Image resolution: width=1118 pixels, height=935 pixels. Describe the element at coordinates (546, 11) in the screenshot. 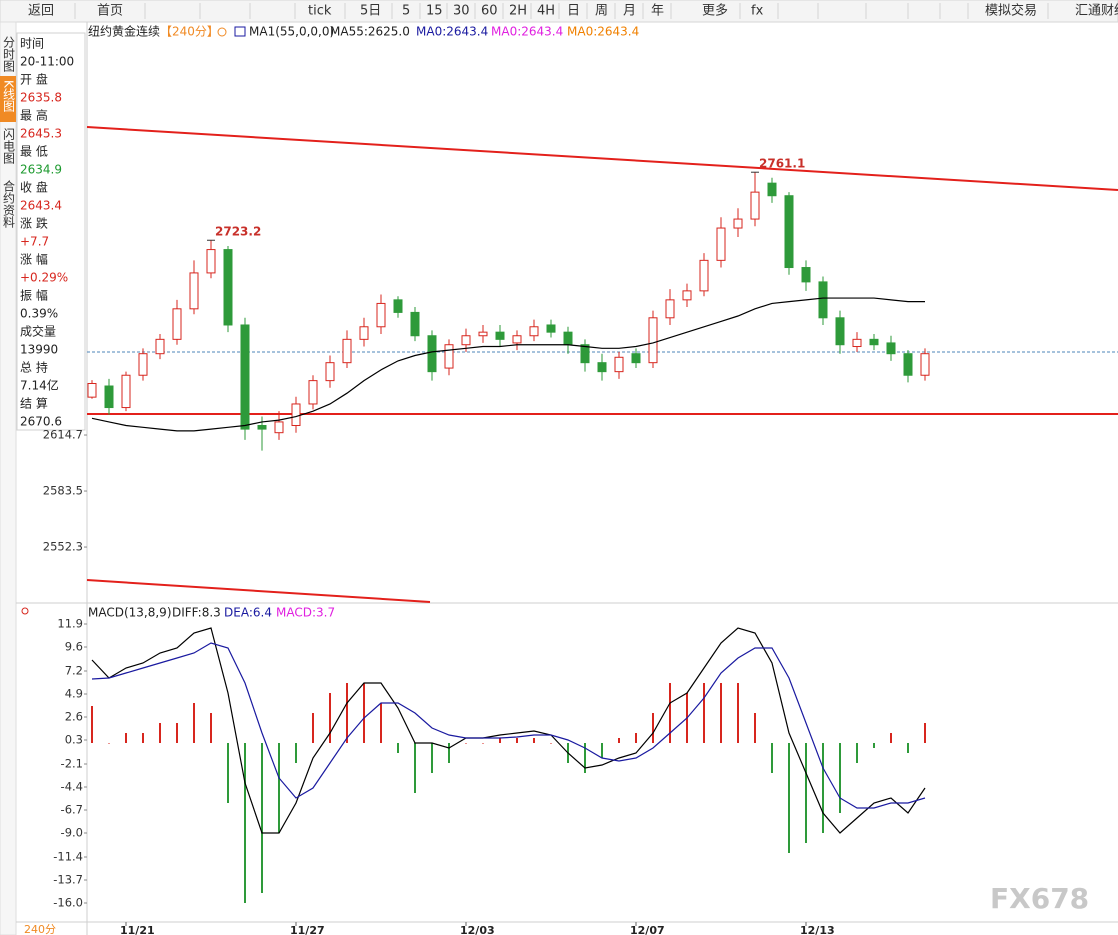

I see `toolbar-button: 4H` at that location.